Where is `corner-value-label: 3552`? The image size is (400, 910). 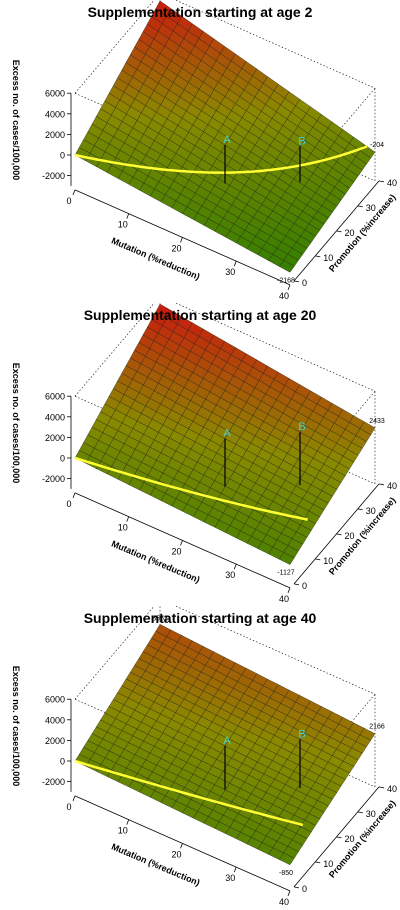
corner-value-label: 3552 is located at coordinates (160, 618).